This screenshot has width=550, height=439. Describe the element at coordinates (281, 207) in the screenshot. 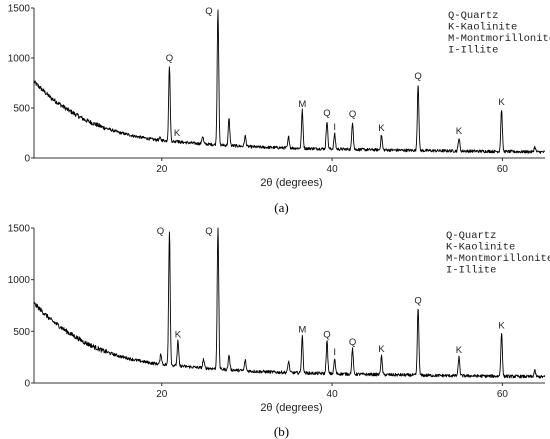

I see `panel-label: (a)` at that location.